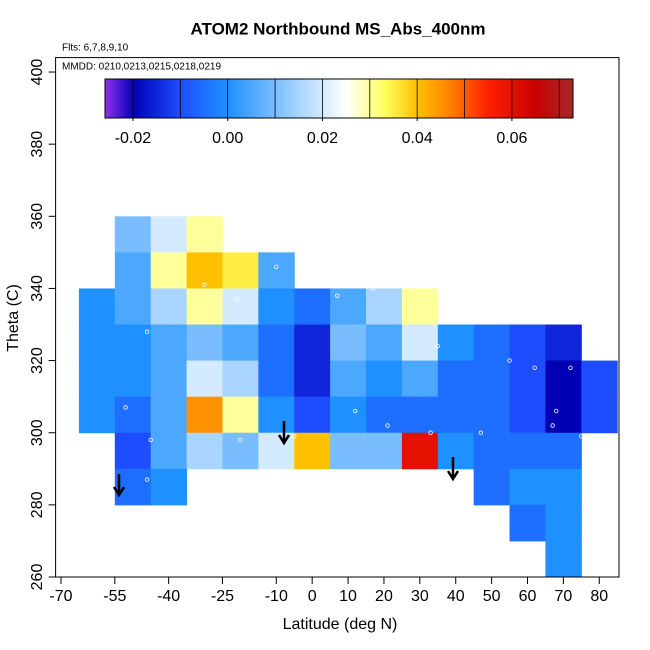 The width and height of the screenshot is (650, 650). What do you see at coordinates (141, 67) in the screenshot?
I see `dates-note: MMDD: 0210,0213,0215,0218,0219` at bounding box center [141, 67].